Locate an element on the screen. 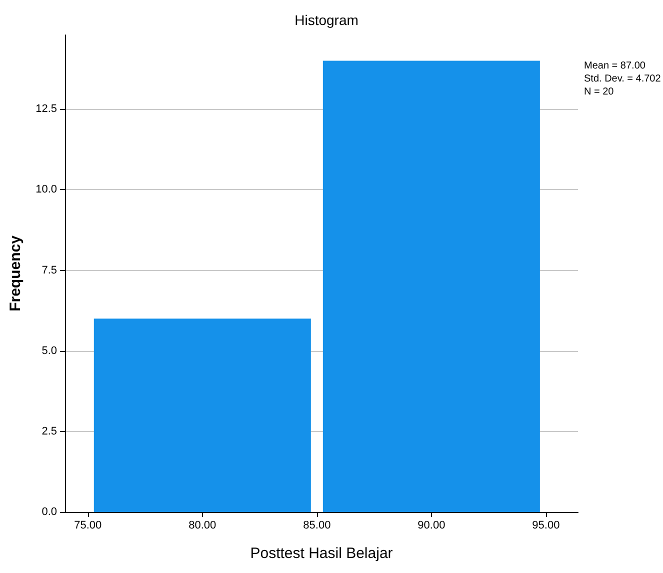  text: Std. Dev. = 4.702 is located at coordinates (623, 79).